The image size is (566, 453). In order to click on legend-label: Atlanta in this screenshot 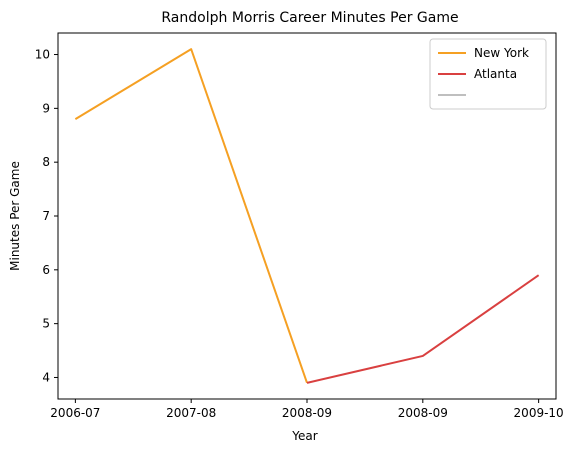, I will do `click(495, 74)`.